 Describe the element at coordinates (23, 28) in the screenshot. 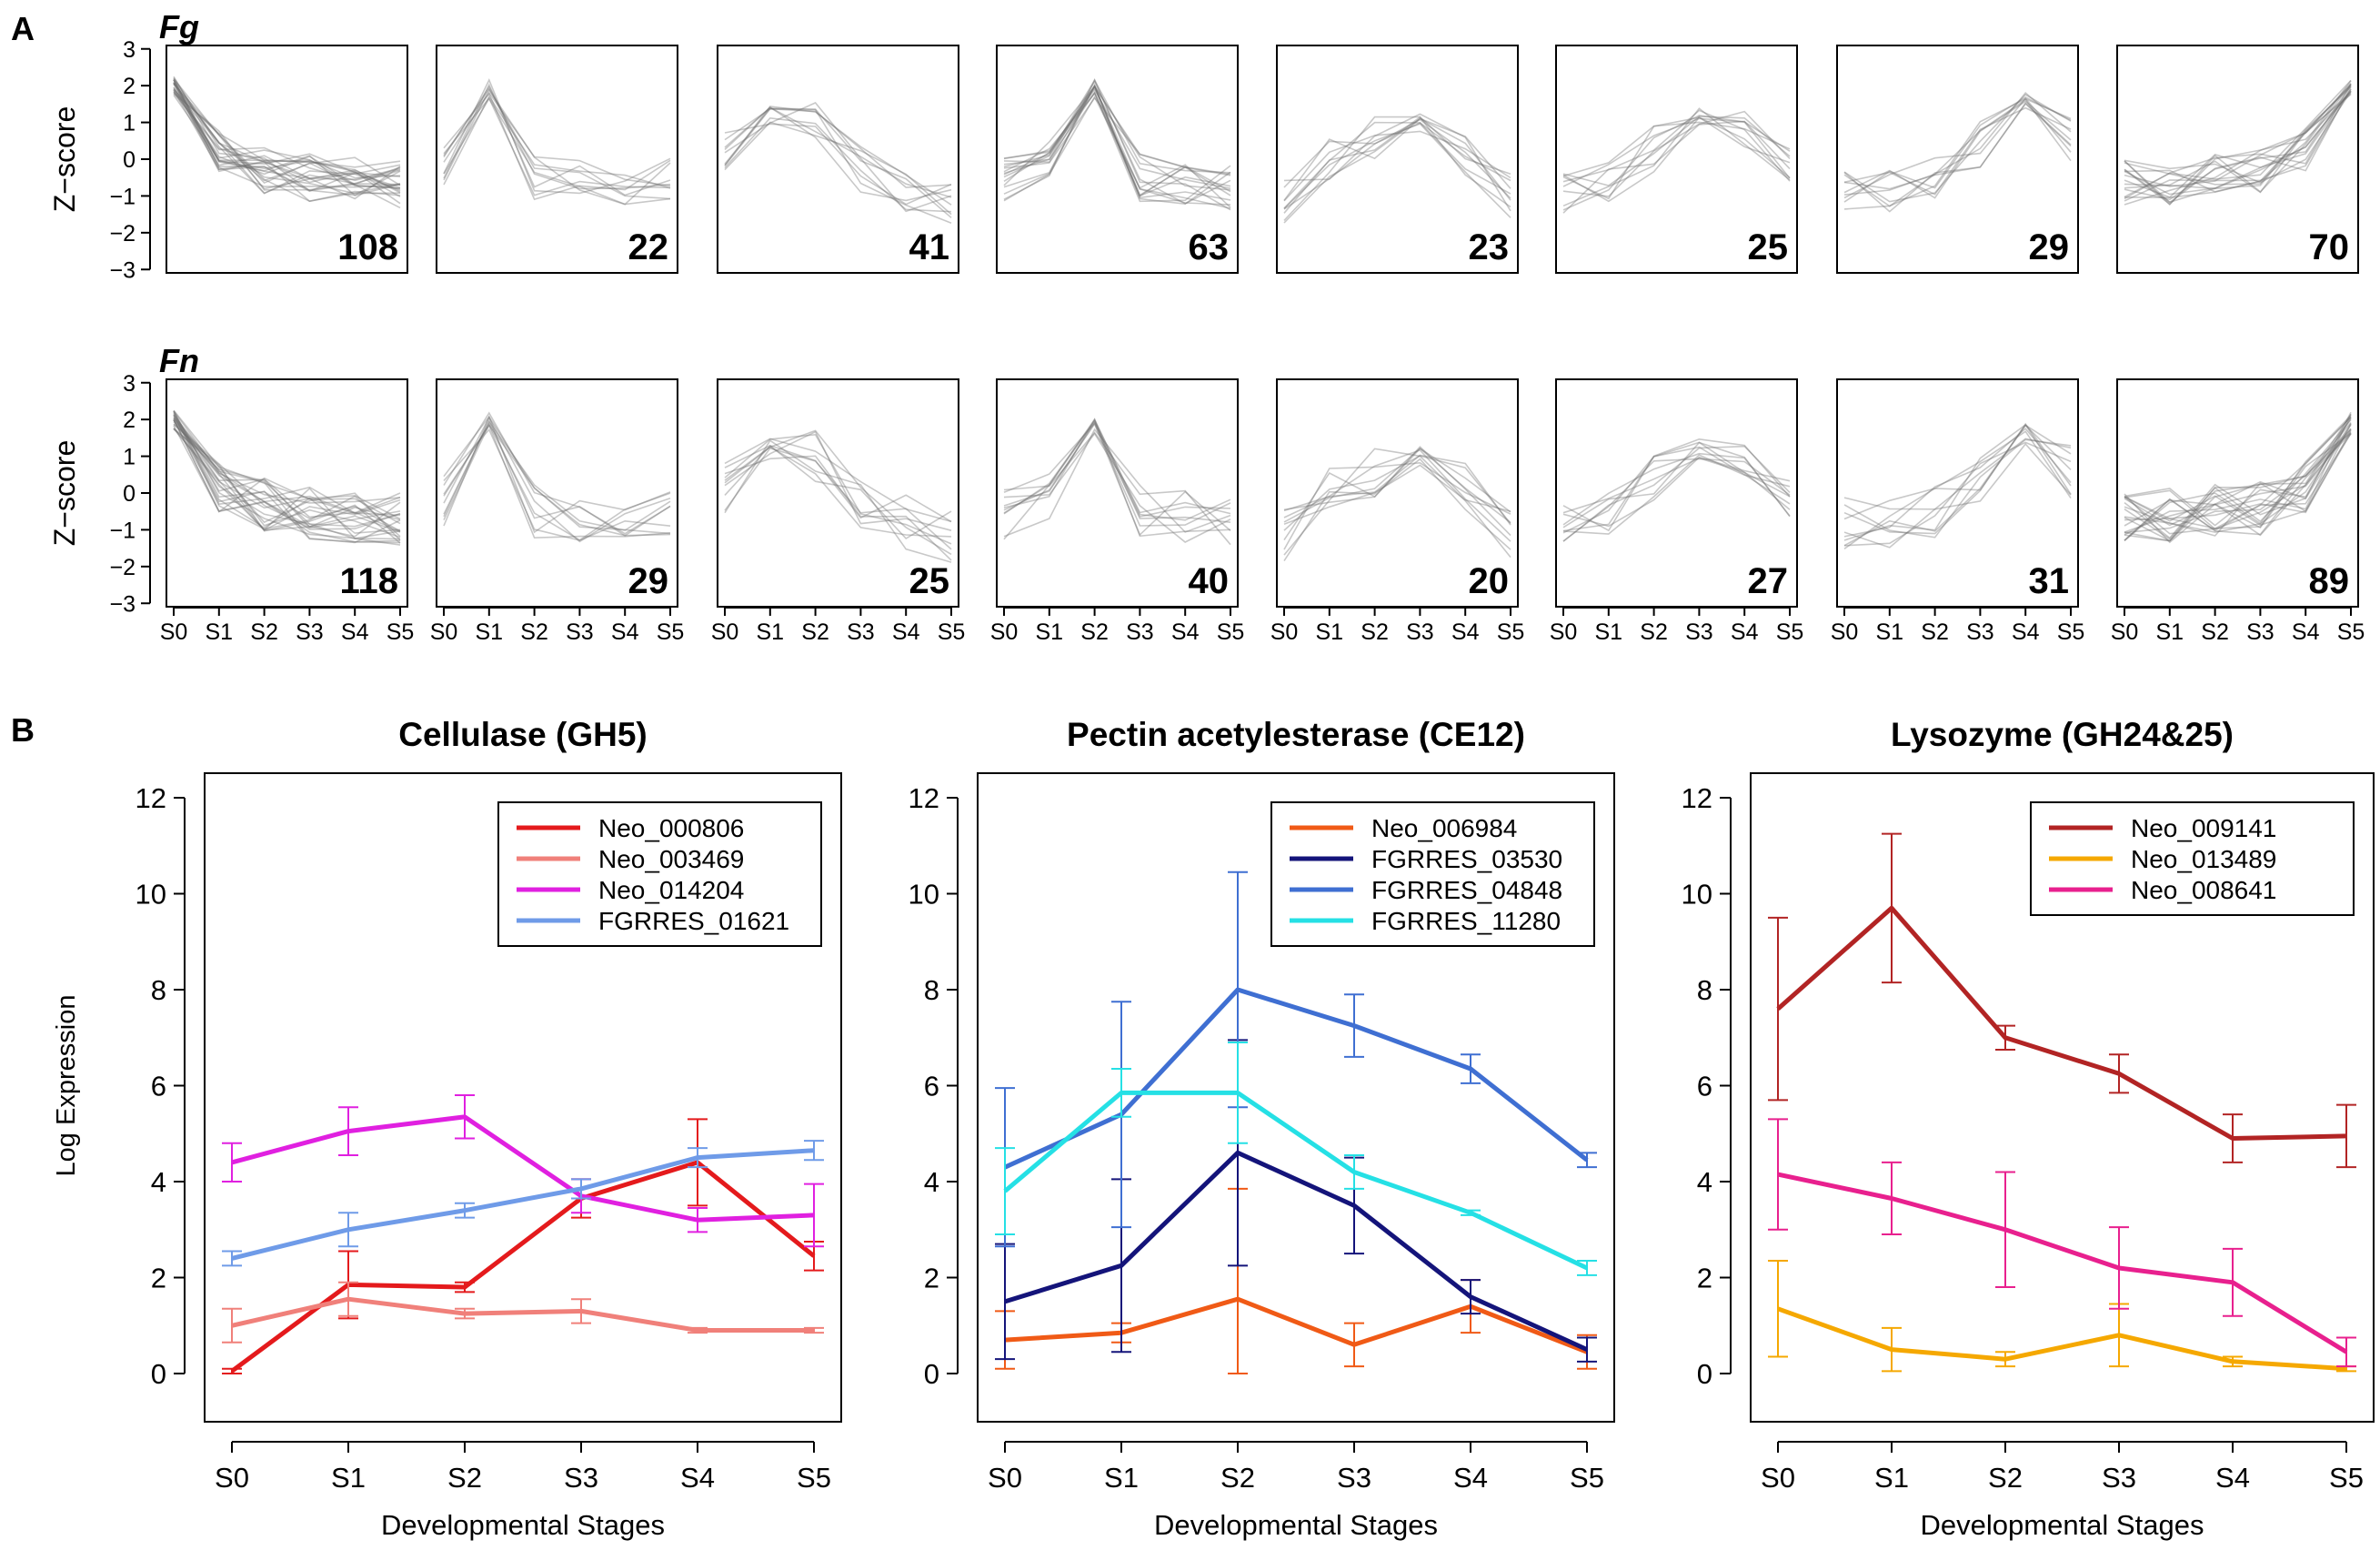

I see `panel-a-label: A` at that location.